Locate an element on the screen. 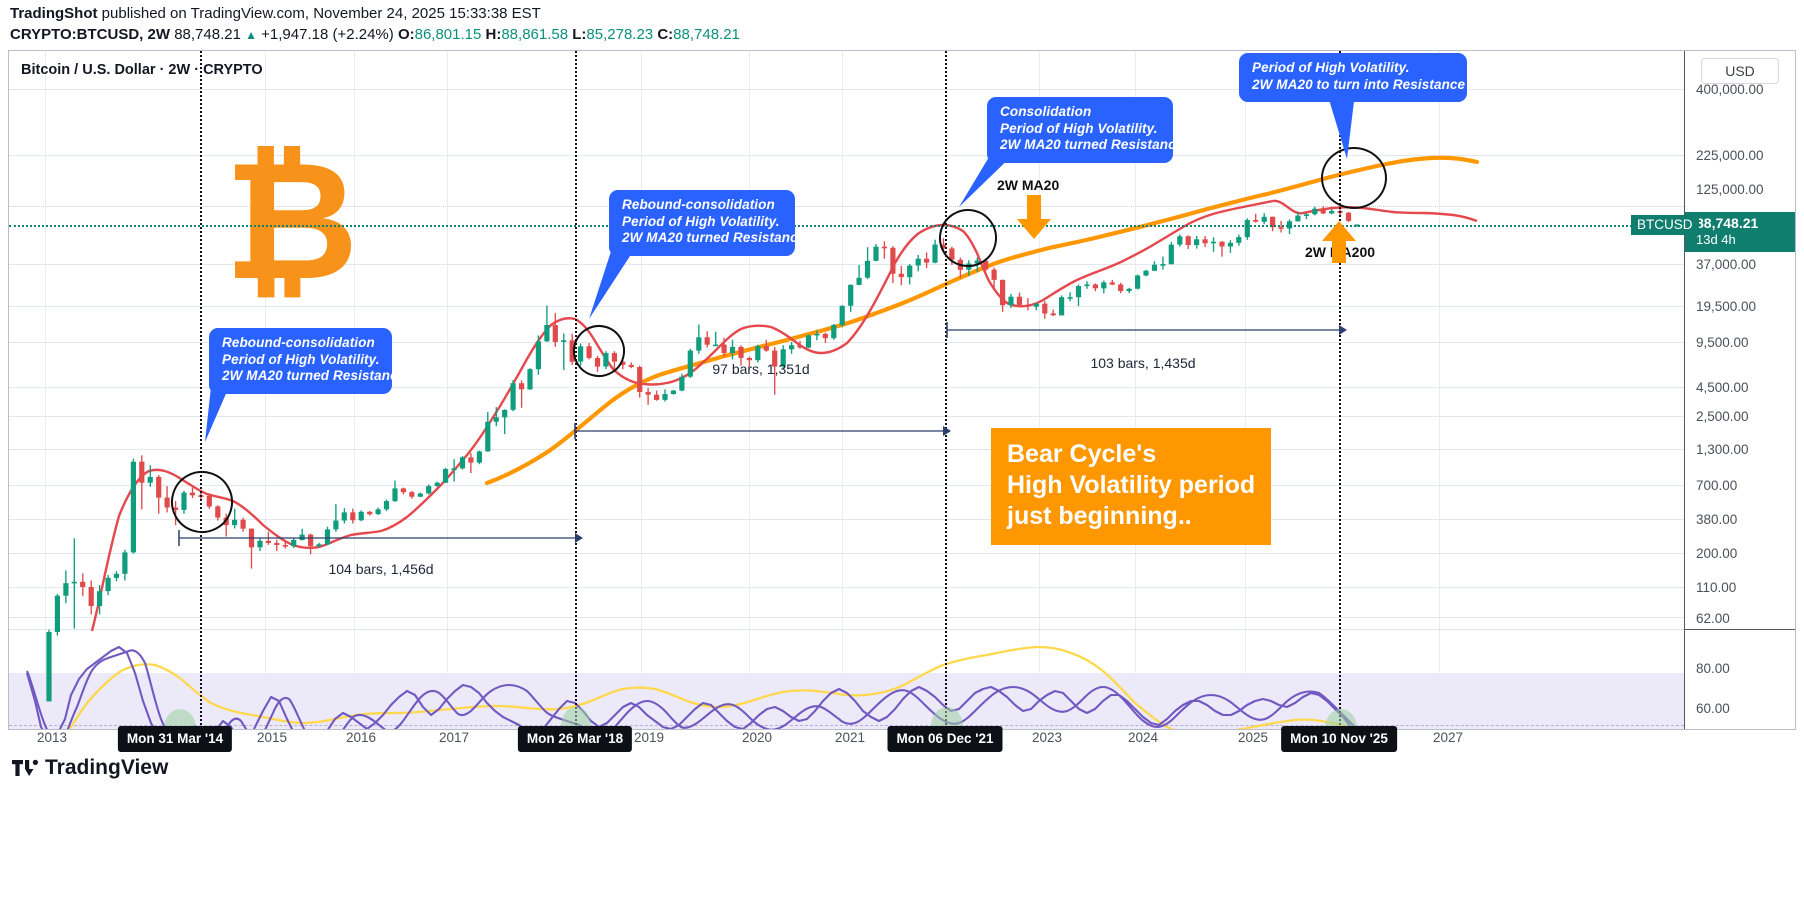 The width and height of the screenshot is (1804, 902). measure-label-2018-2021: 97 bars, 1,351d is located at coordinates (761, 369).